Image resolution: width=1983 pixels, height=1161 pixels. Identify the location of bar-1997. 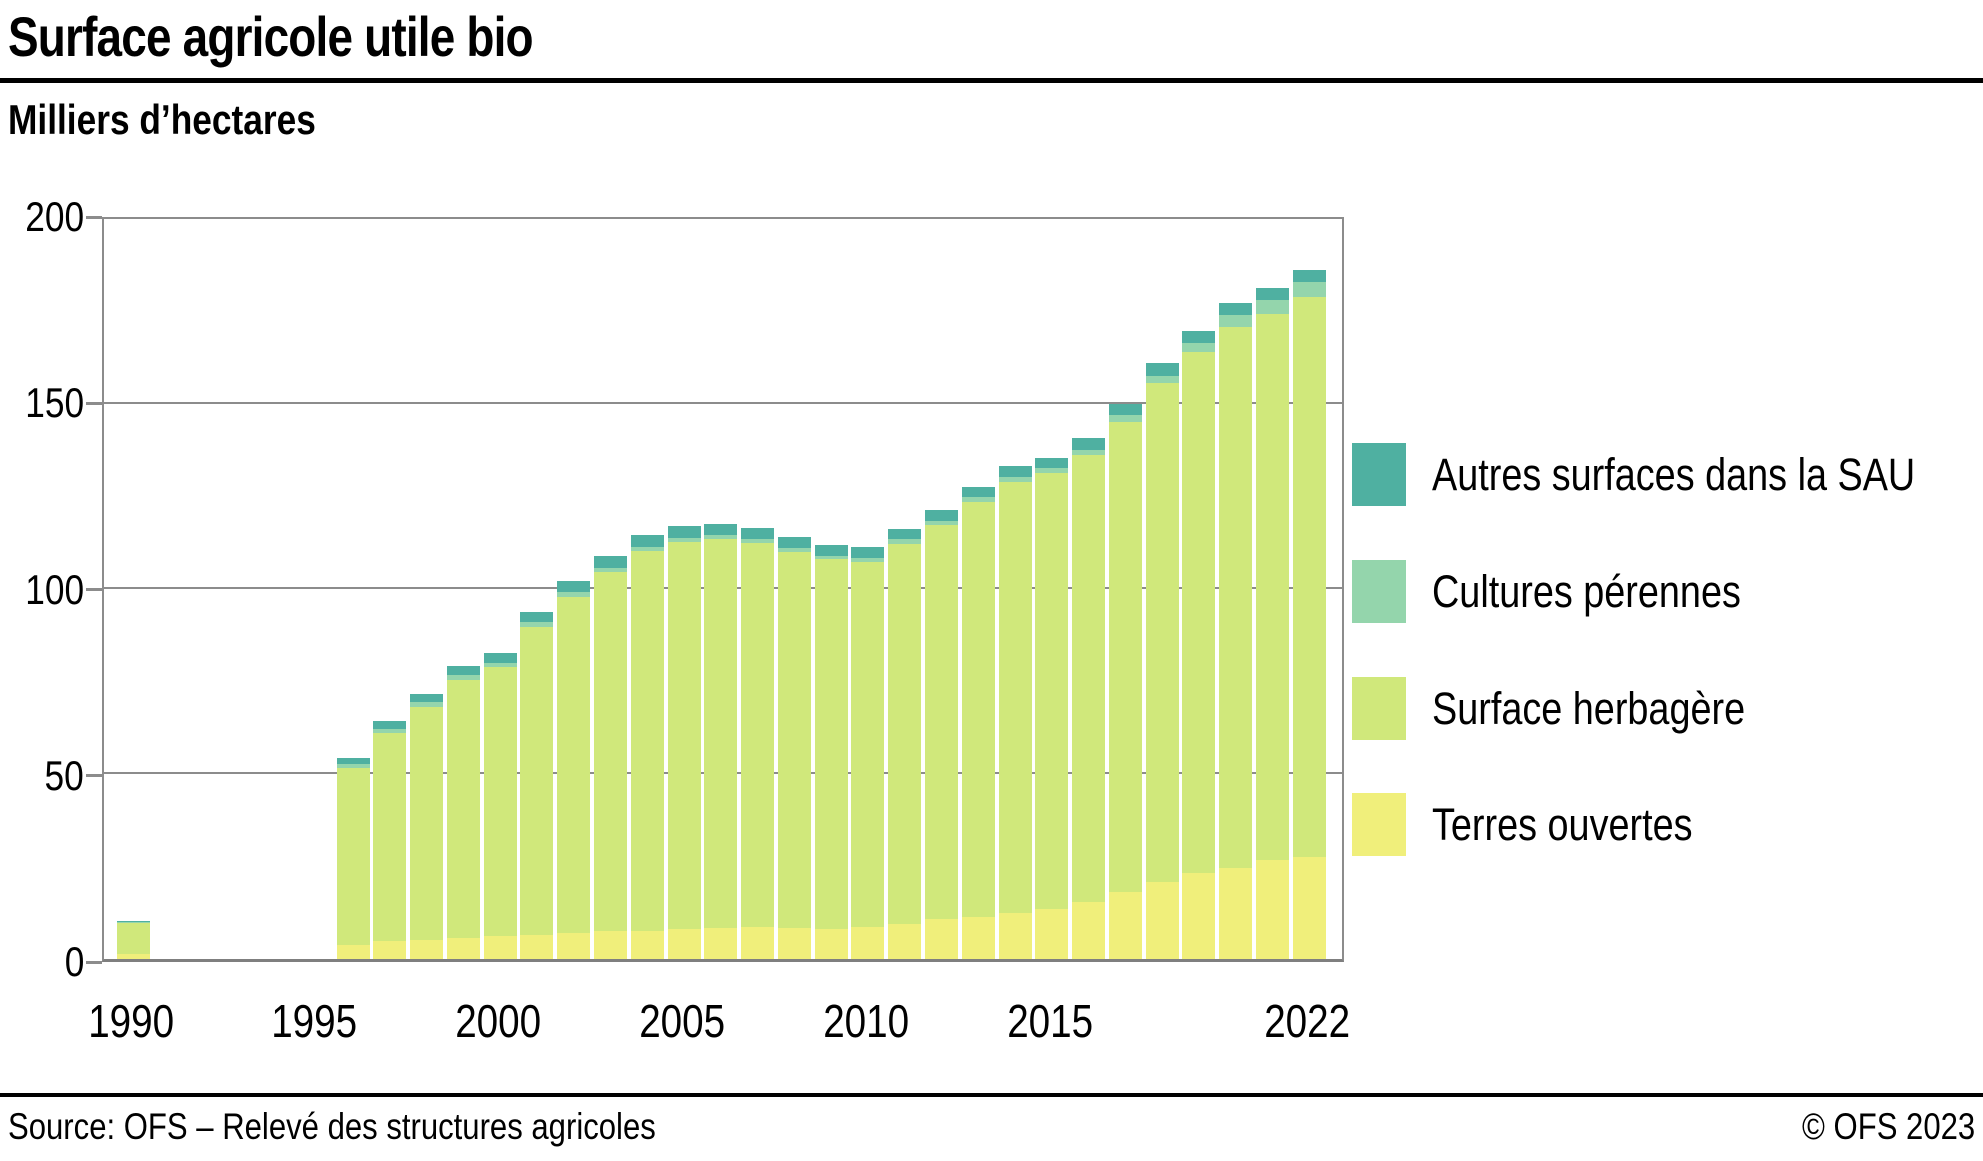
(390, 589).